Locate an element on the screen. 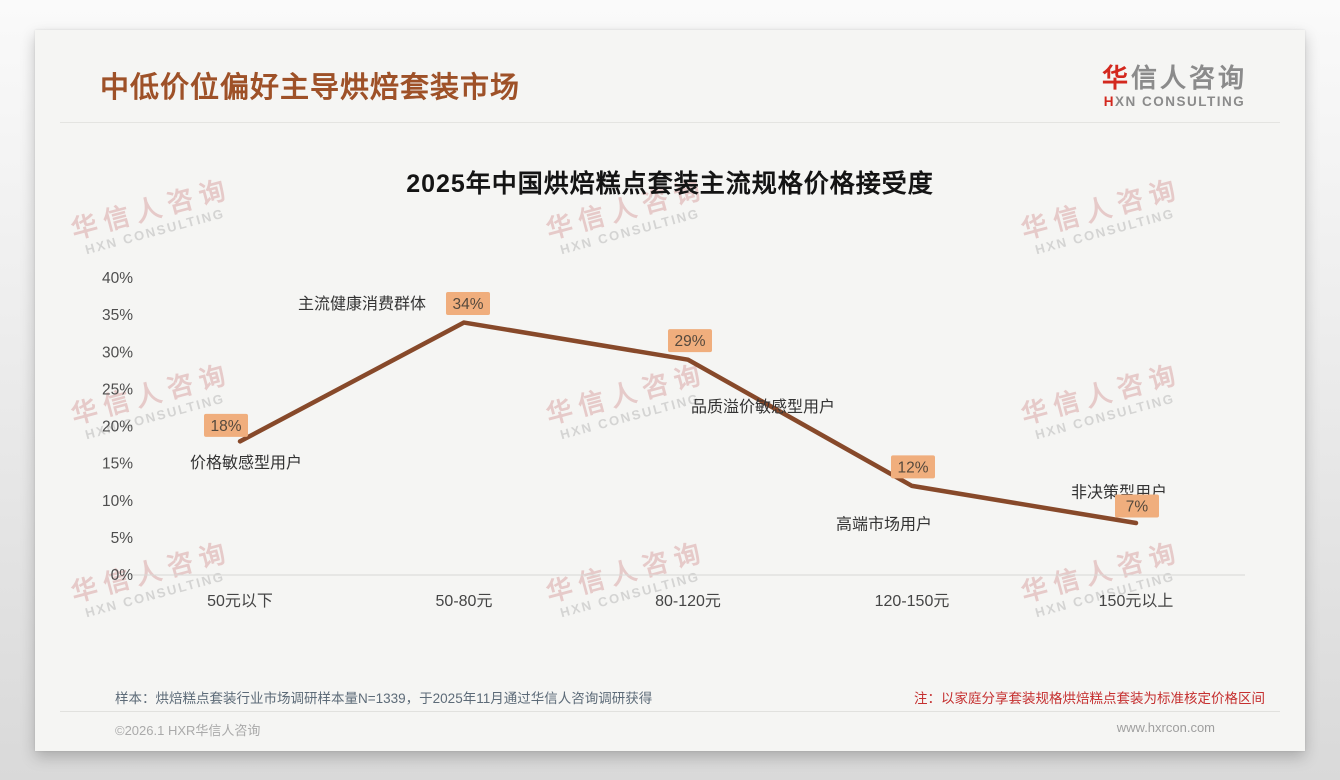 The width and height of the screenshot is (1340, 780). page-title: 中低价位偏好主导烘焙套装市场 is located at coordinates (310, 88).